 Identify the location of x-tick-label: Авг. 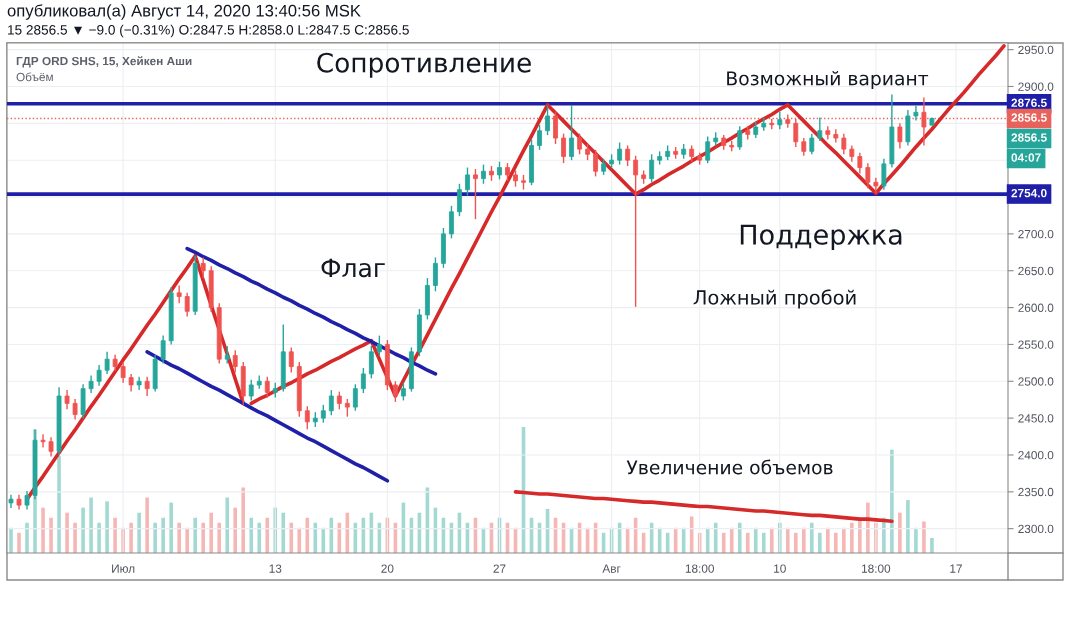
(611, 568).